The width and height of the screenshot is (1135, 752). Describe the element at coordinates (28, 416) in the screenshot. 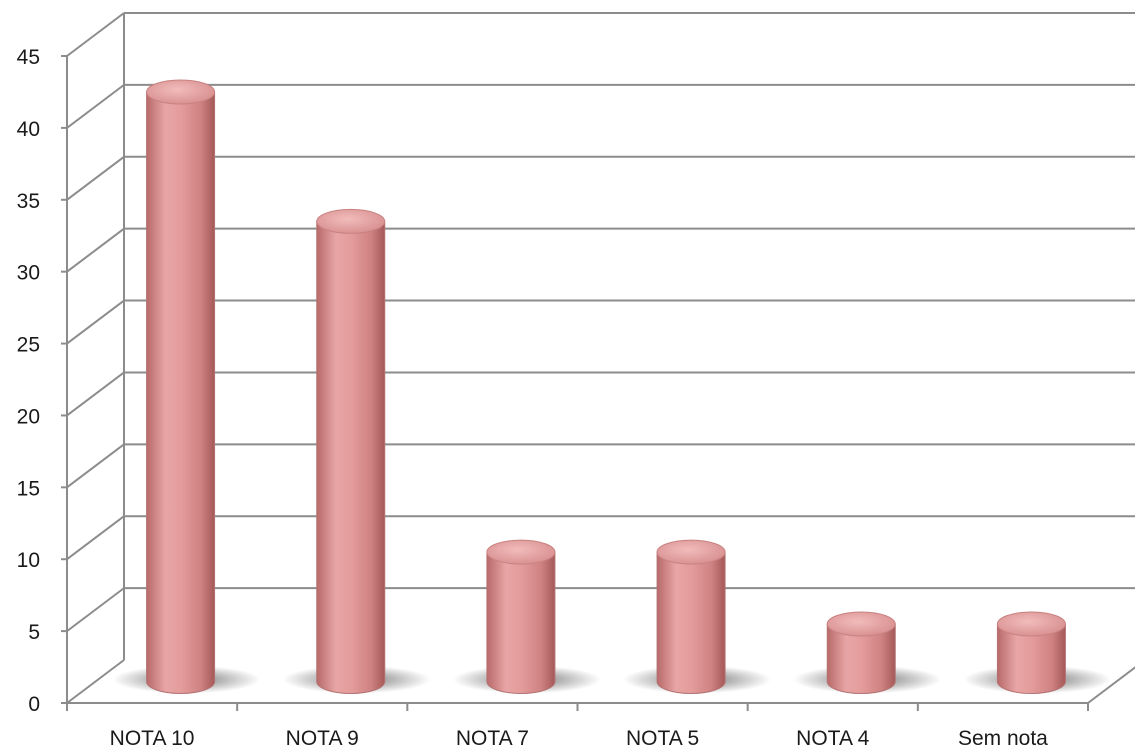

I see `y-tick-label: 20` at that location.